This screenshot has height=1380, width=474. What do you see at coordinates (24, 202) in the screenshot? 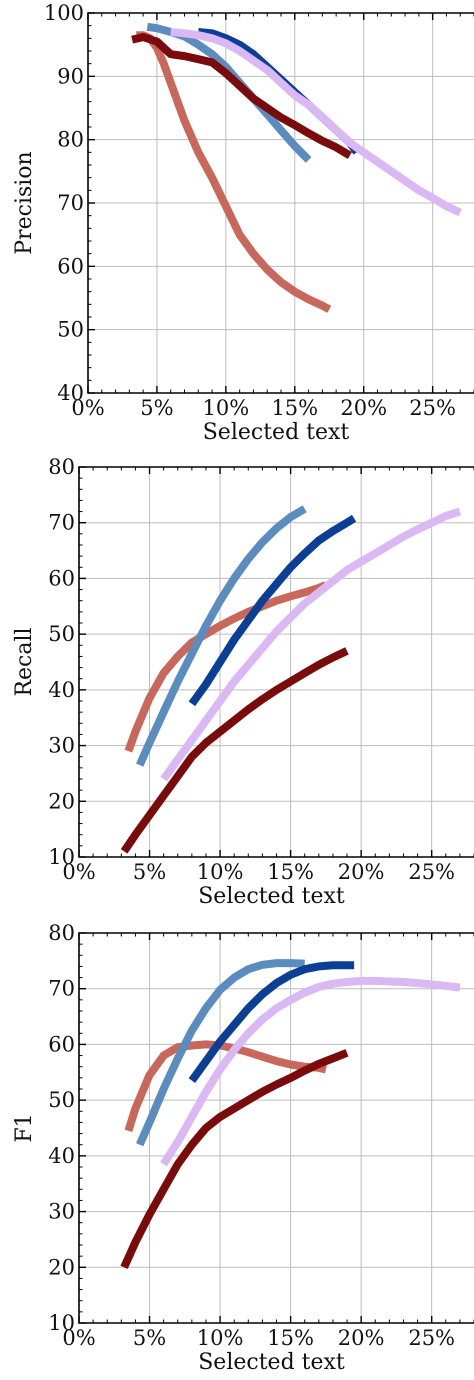
I see `y-axis-label: Precision` at bounding box center [24, 202].